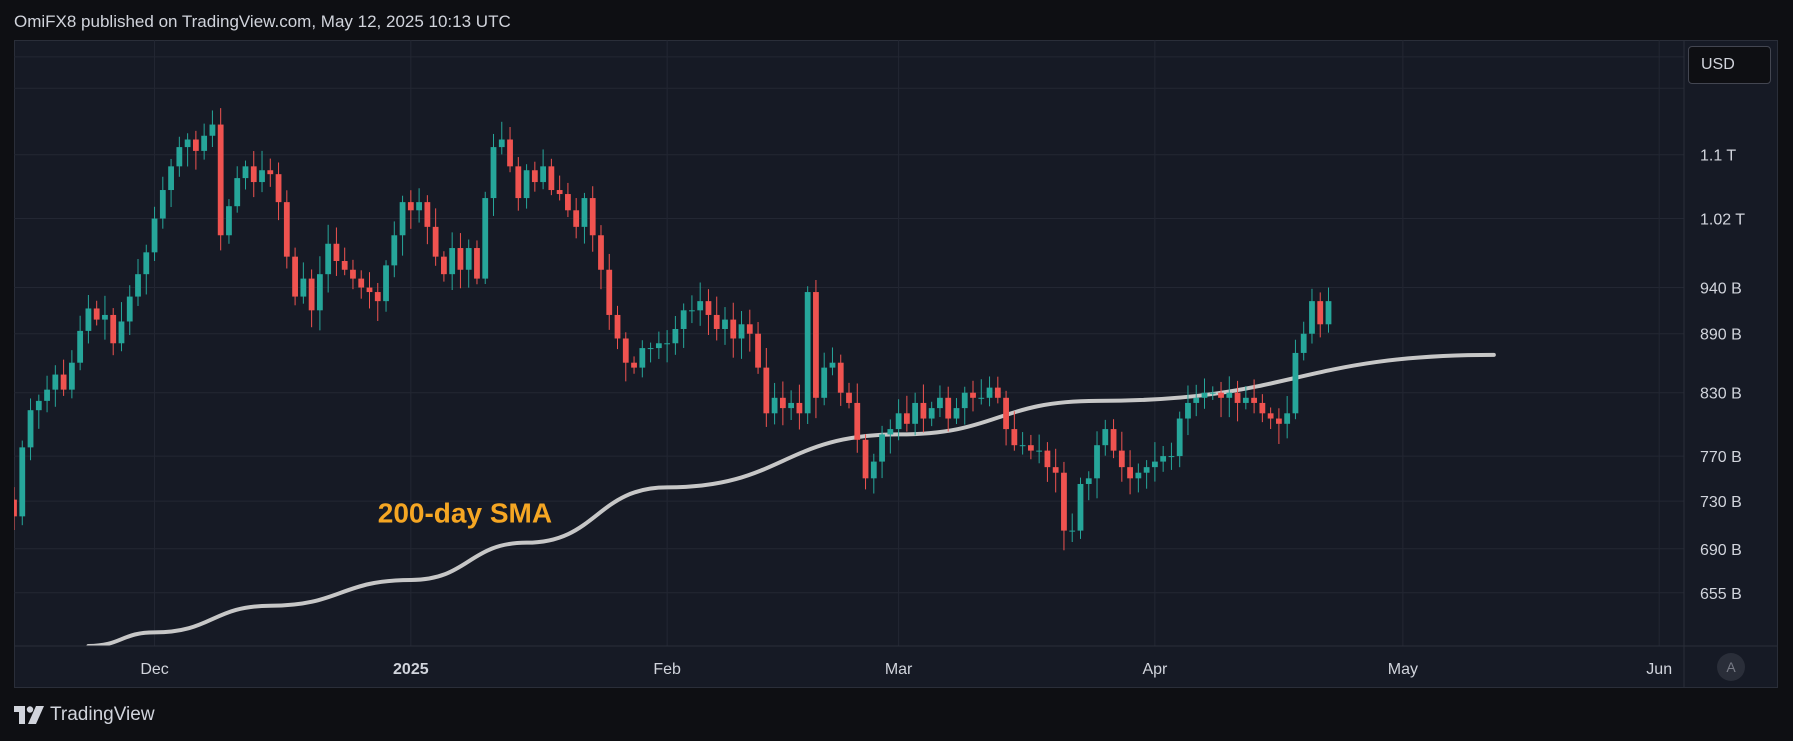  I want to click on y-tick-label: 830 B, so click(1721, 394).